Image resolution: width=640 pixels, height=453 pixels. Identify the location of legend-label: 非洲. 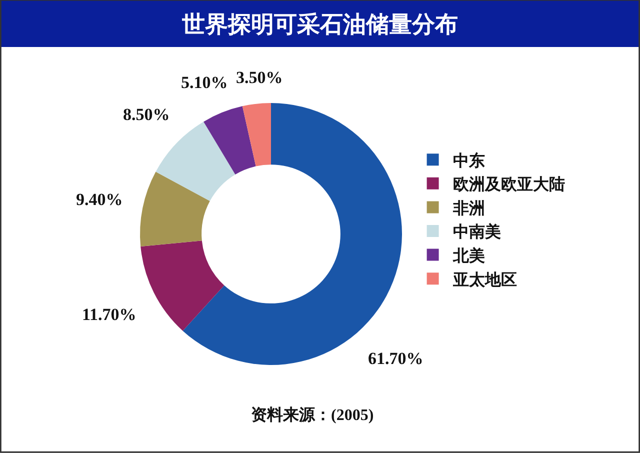
(468, 208).